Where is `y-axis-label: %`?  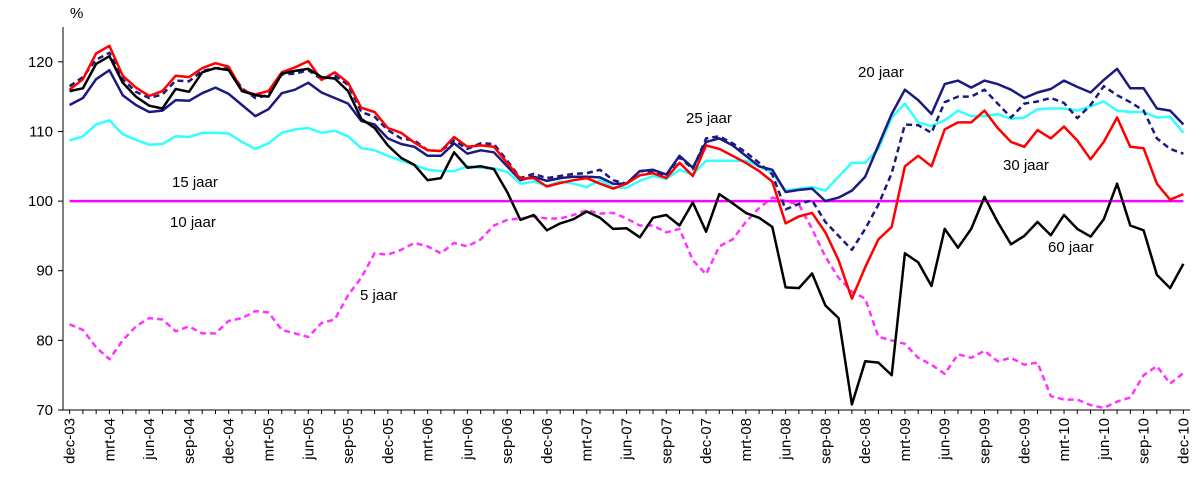 y-axis-label: % is located at coordinates (76, 13).